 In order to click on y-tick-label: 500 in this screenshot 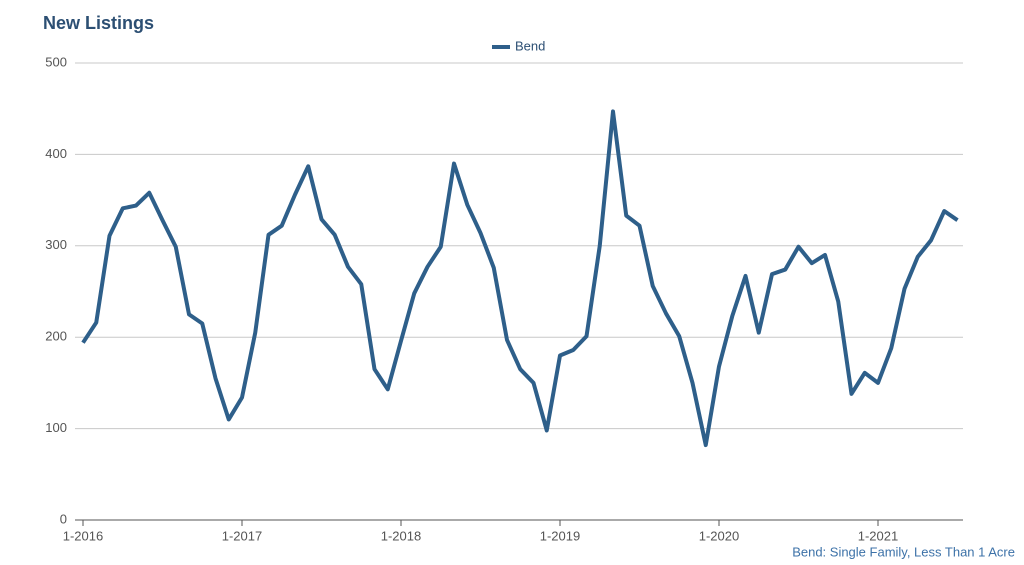, I will do `click(56, 61)`.